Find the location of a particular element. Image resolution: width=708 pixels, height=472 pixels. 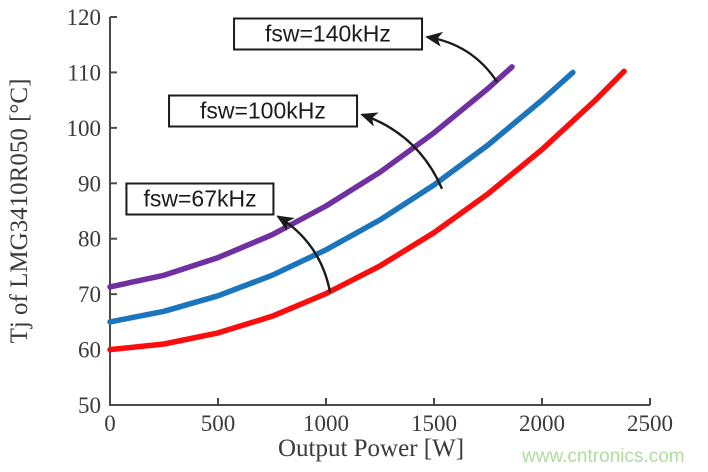

y-tick-label: 60 is located at coordinates (89, 350).